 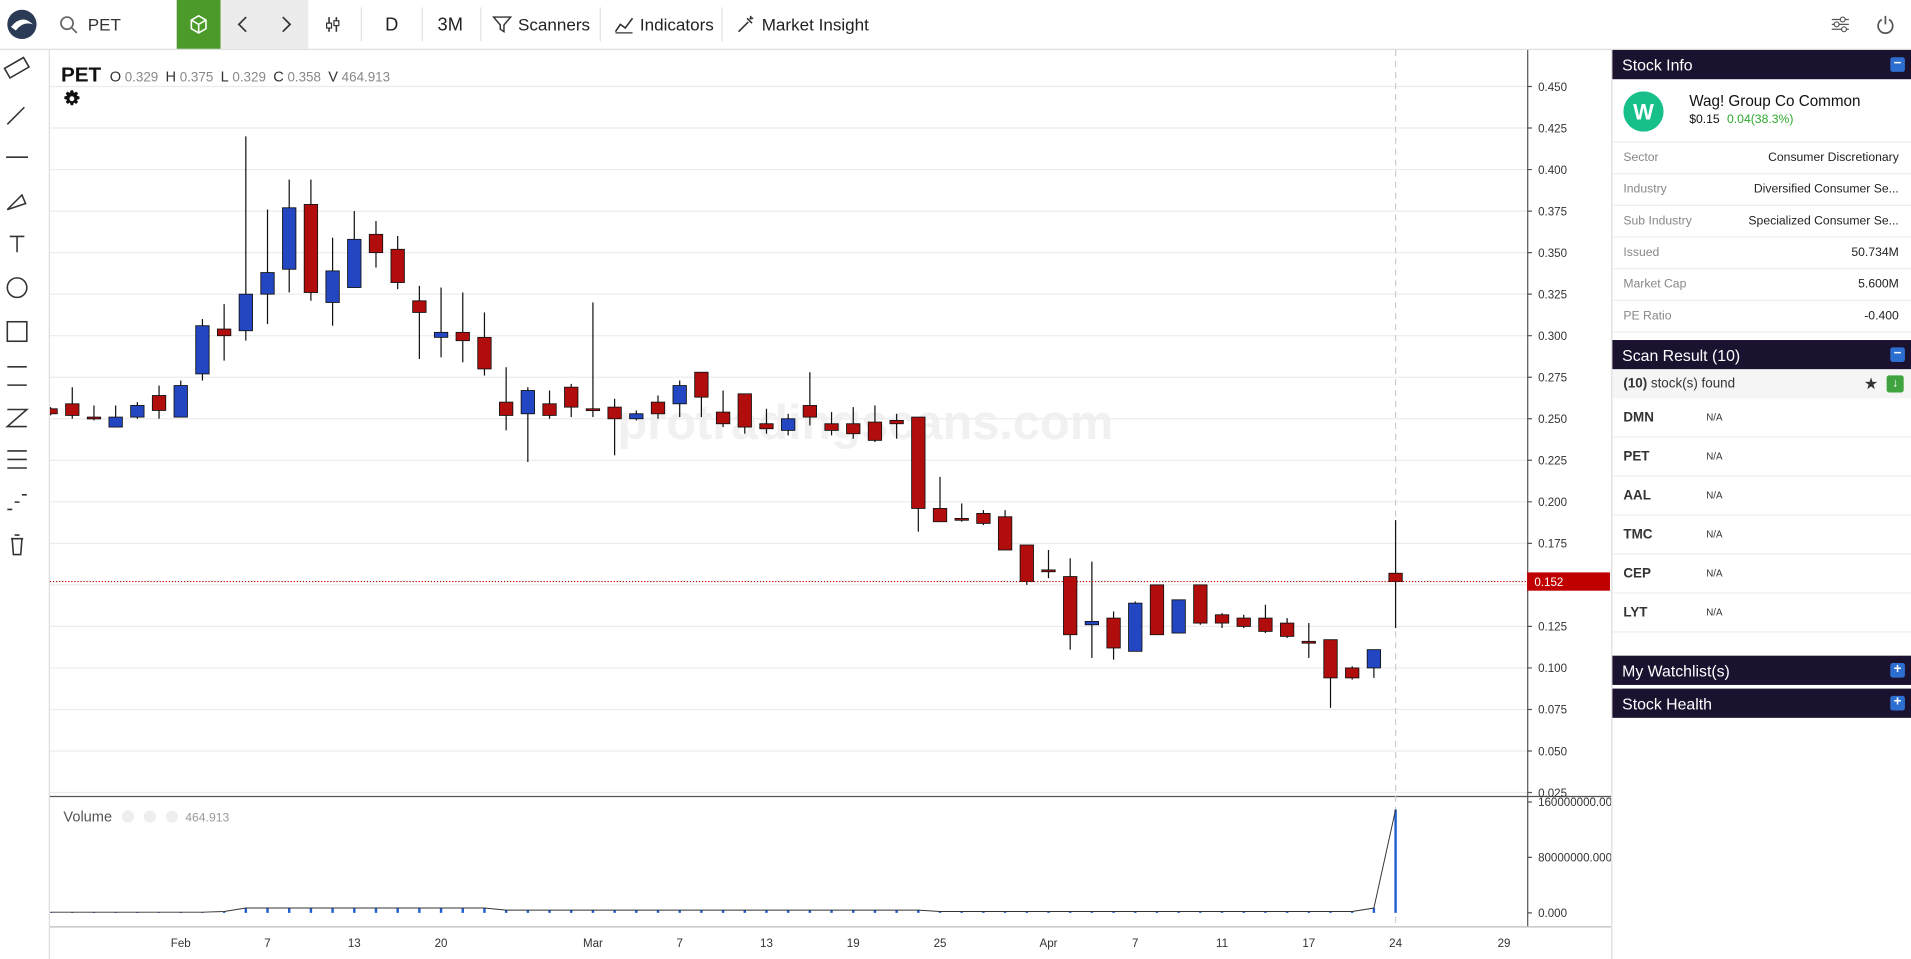 What do you see at coordinates (392, 24) in the screenshot?
I see `interval-button: D` at bounding box center [392, 24].